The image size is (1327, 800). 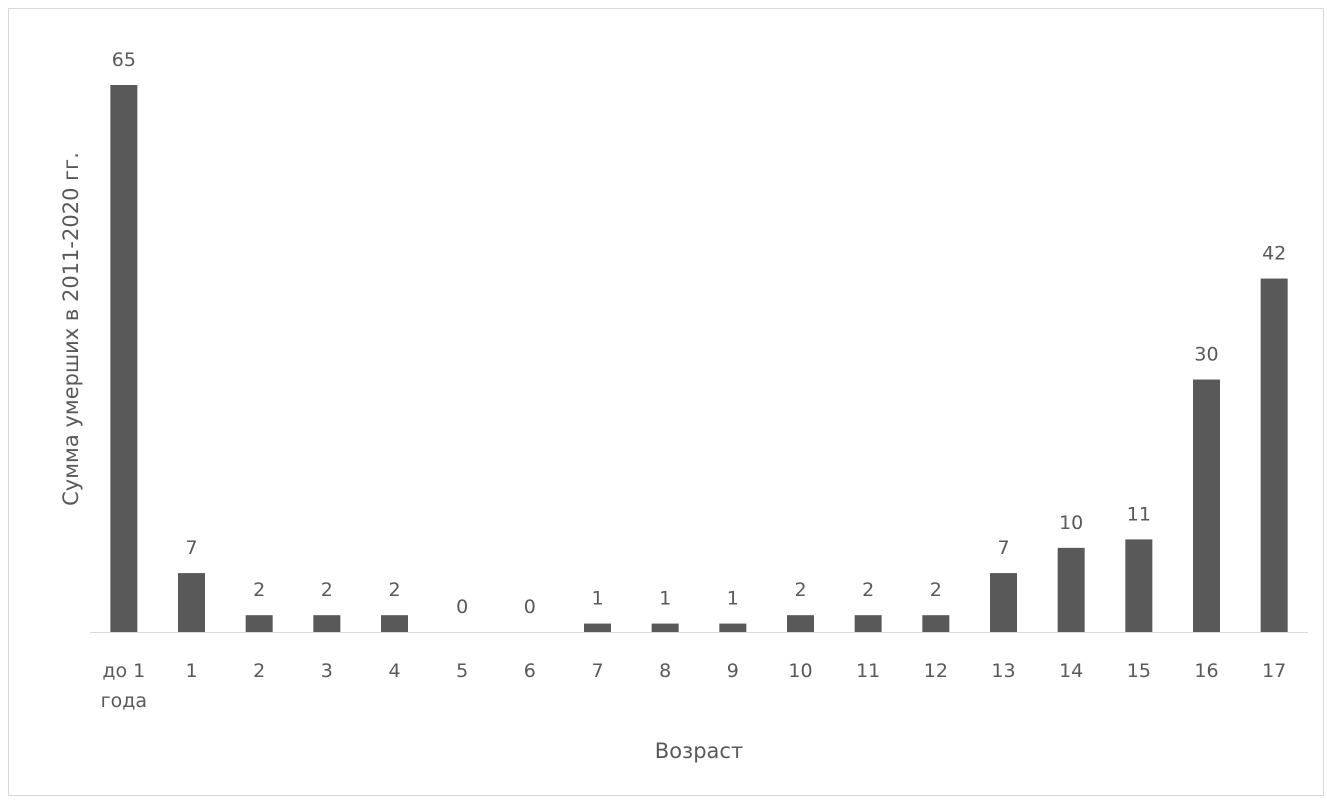 I want to click on x-tick-label: 4, so click(x=394, y=671).